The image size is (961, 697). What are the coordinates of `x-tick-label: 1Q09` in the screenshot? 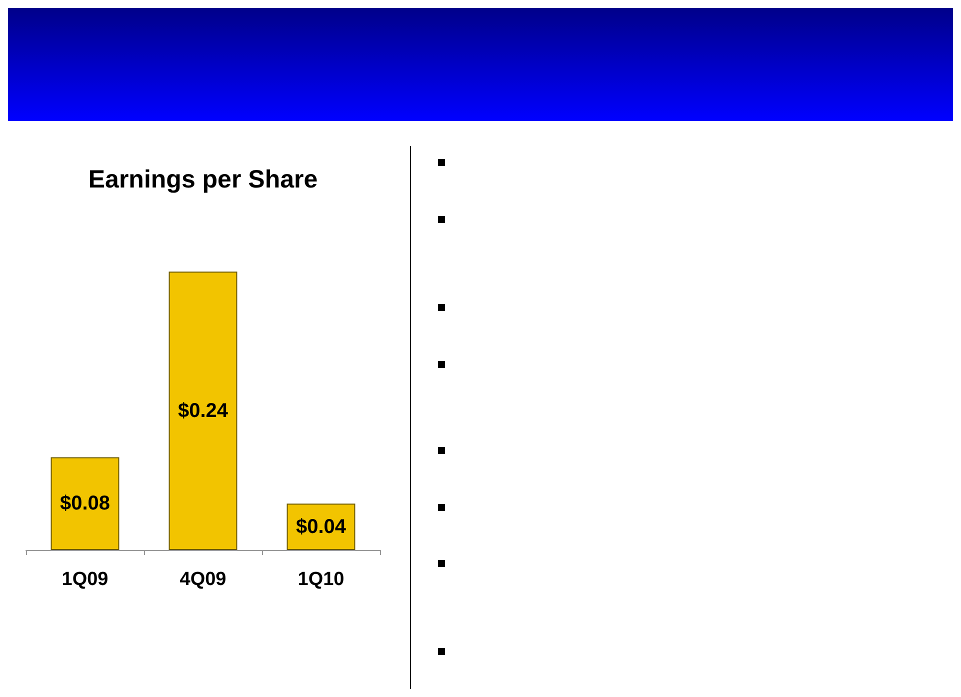 It's located at (85, 579).